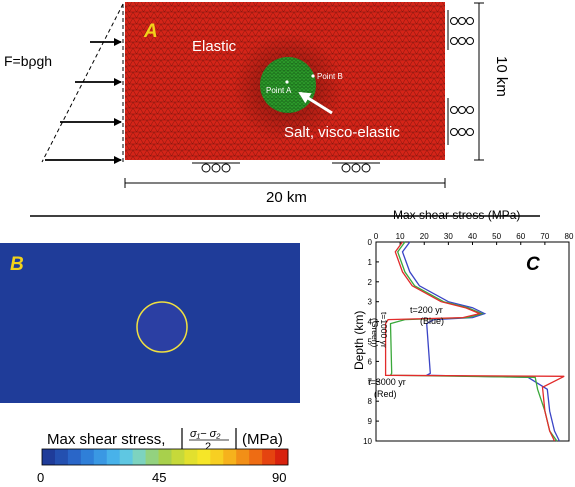 Image resolution: width=575 pixels, height=487 pixels. I want to click on red-annotation-time: t=3000 yr, so click(387, 382).